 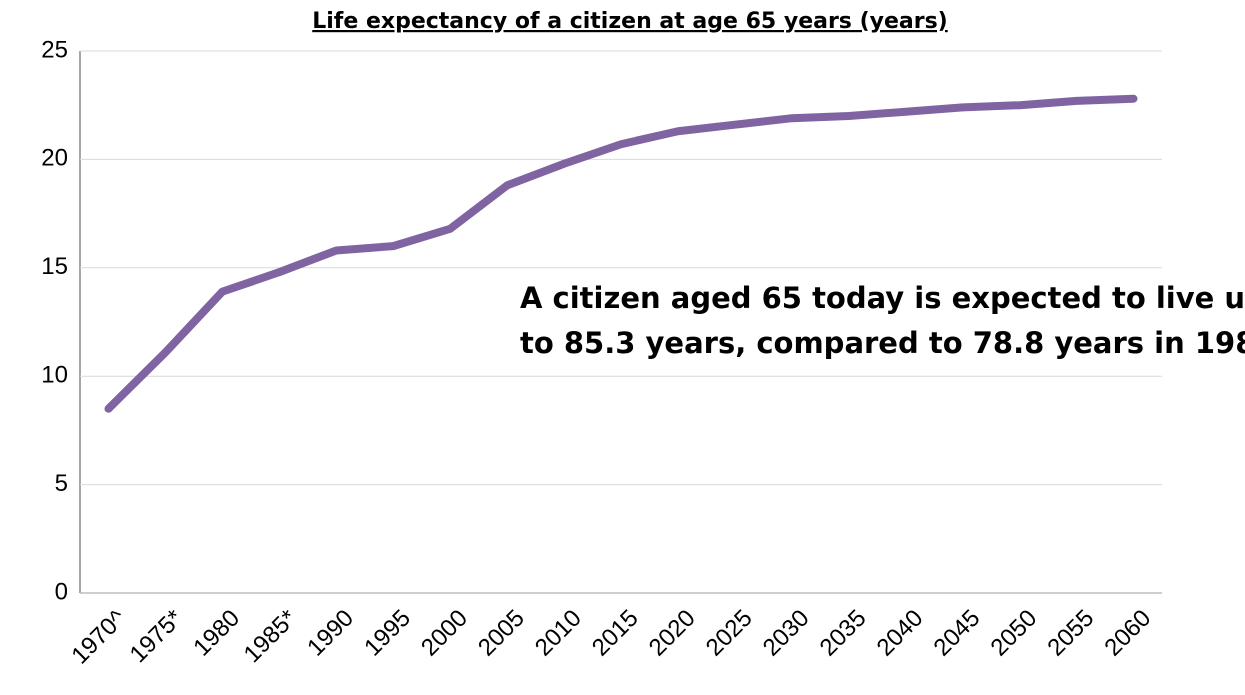 I want to click on x-tick-label: 2000, so click(x=444, y=633).